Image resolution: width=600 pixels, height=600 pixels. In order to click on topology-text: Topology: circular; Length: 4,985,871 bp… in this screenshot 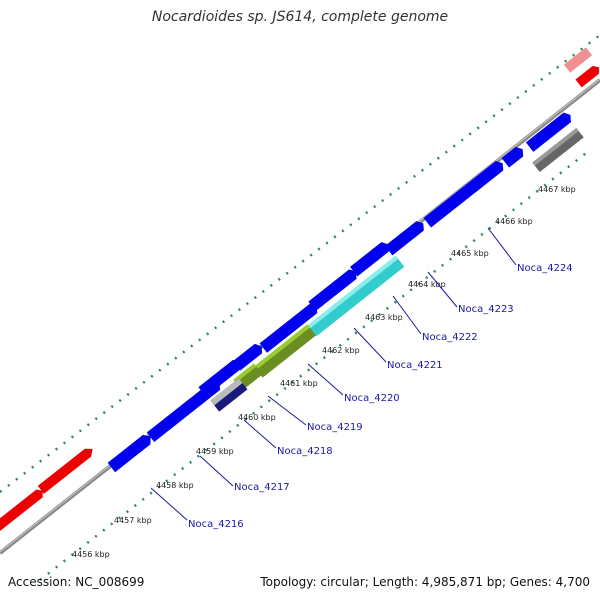, I will do `click(425, 582)`.